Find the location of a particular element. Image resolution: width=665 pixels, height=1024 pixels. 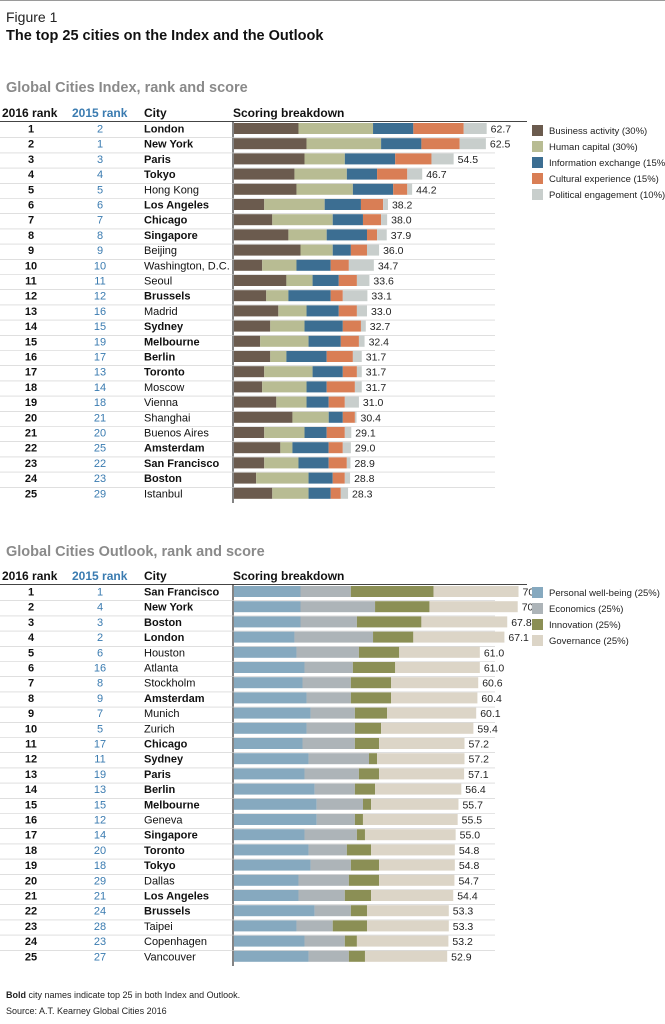

index-city-label: San Francisco is located at coordinates (181, 464).